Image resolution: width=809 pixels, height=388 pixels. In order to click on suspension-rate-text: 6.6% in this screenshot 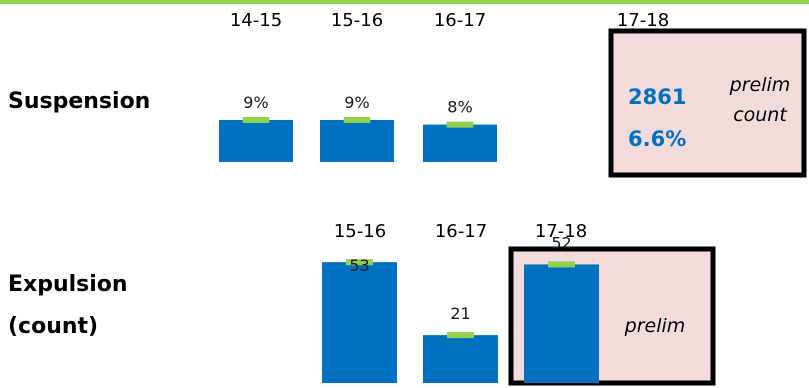, I will do `click(657, 139)`.